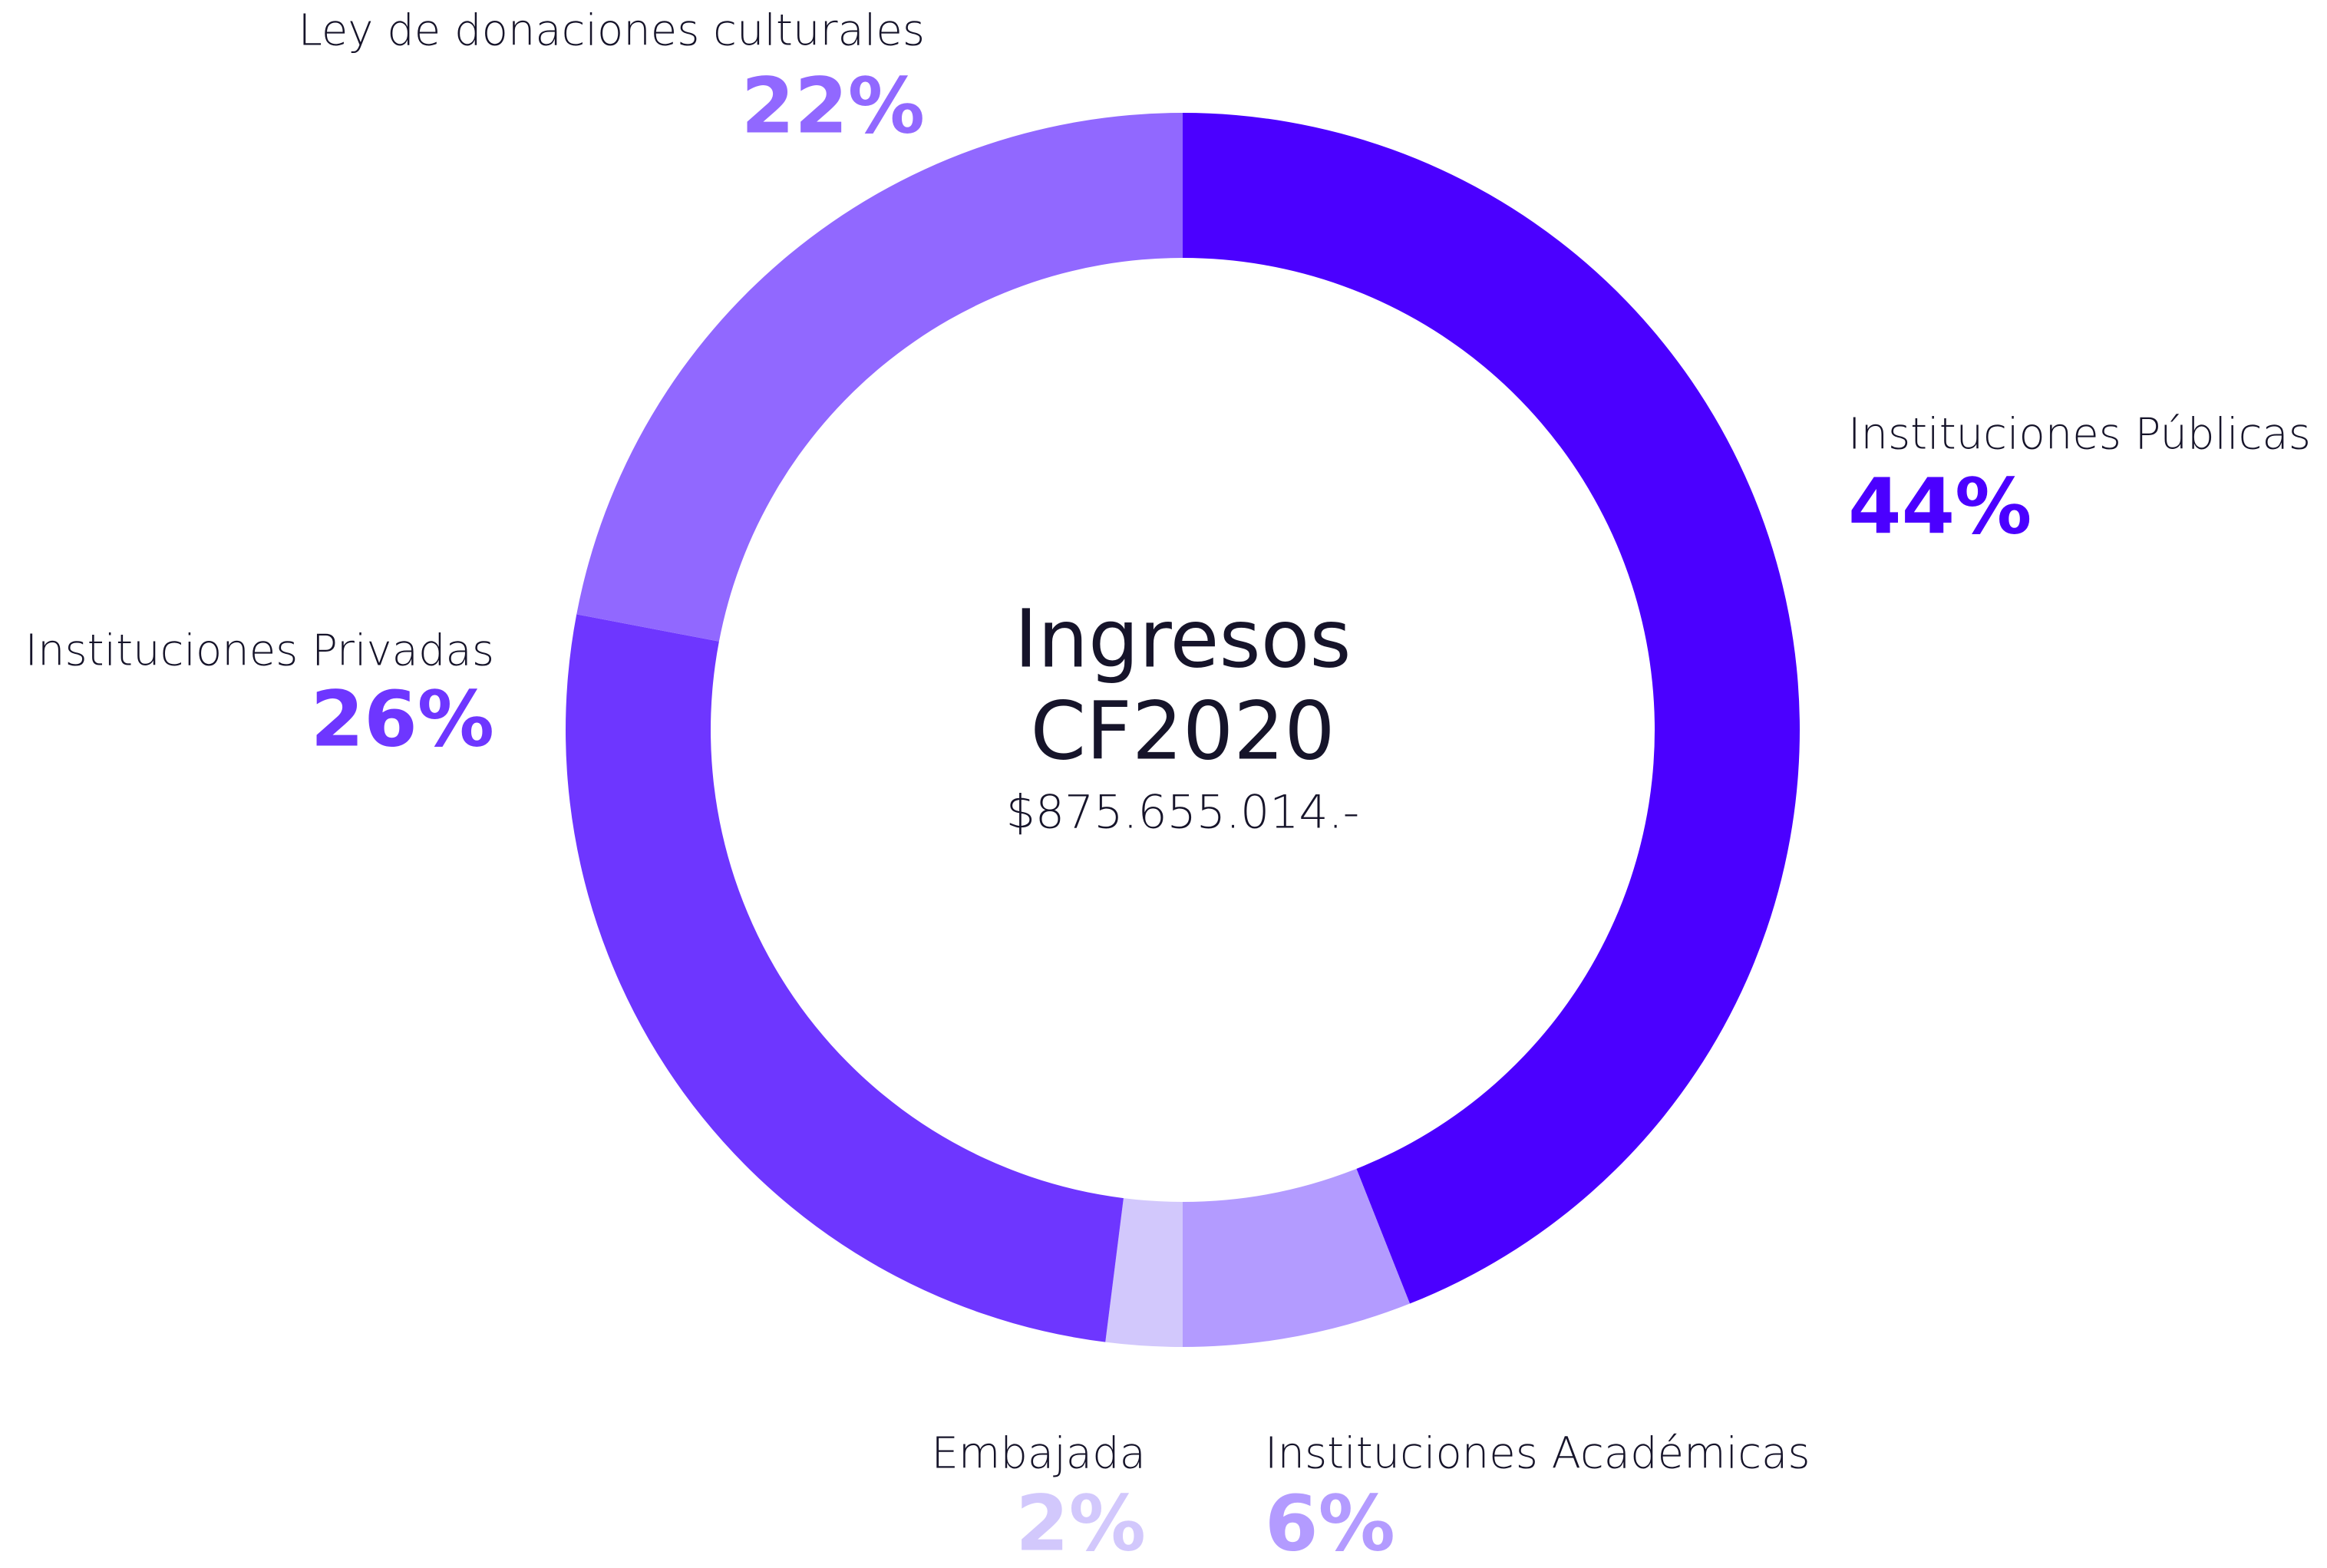 This screenshot has height=1568, width=2327. What do you see at coordinates (2079, 434) in the screenshot?
I see `segment-name: Instituciones Públicas` at bounding box center [2079, 434].